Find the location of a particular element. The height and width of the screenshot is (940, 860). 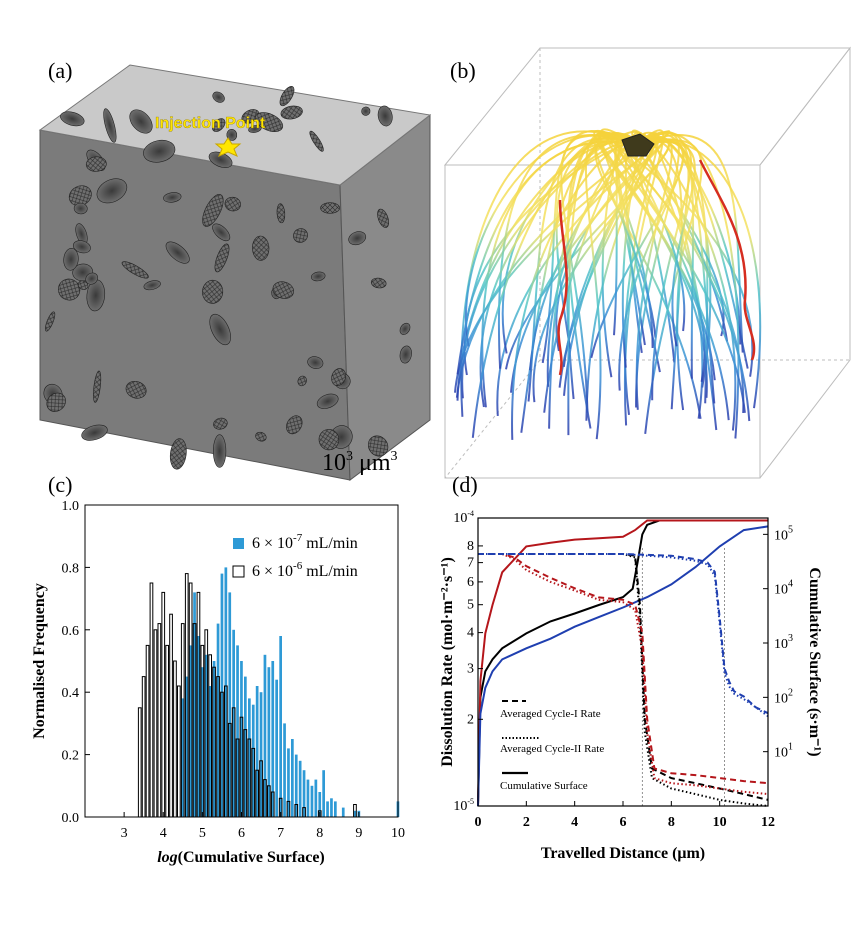

y-tick-label: 0.6 is located at coordinates (71, 631).